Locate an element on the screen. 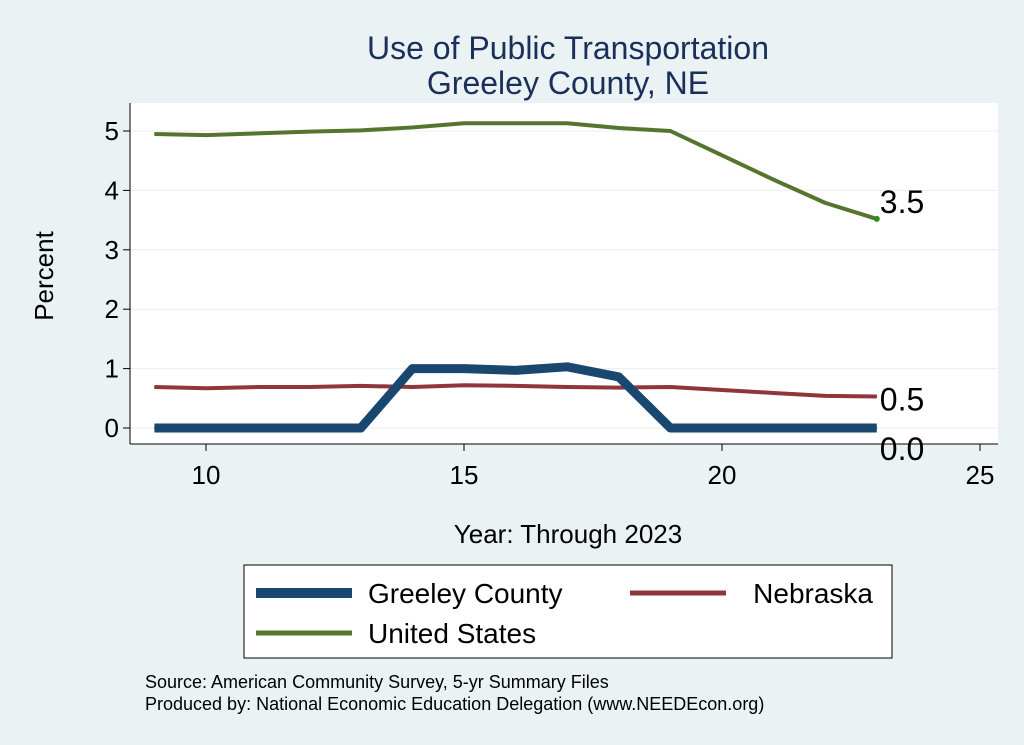 Image resolution: width=1024 pixels, height=745 pixels. legend-label-nebraska: Nebraska is located at coordinates (813, 593).